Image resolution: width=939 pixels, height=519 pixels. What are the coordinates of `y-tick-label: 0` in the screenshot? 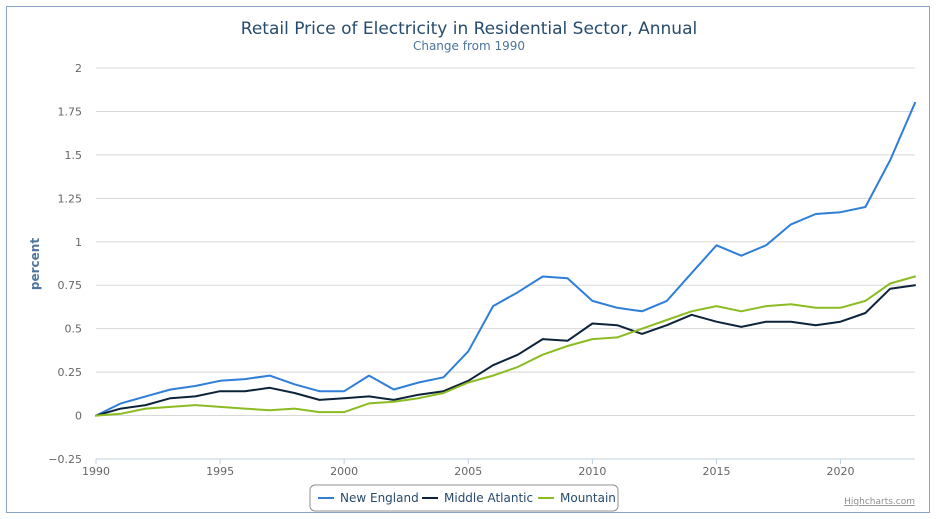 It's located at (78, 416).